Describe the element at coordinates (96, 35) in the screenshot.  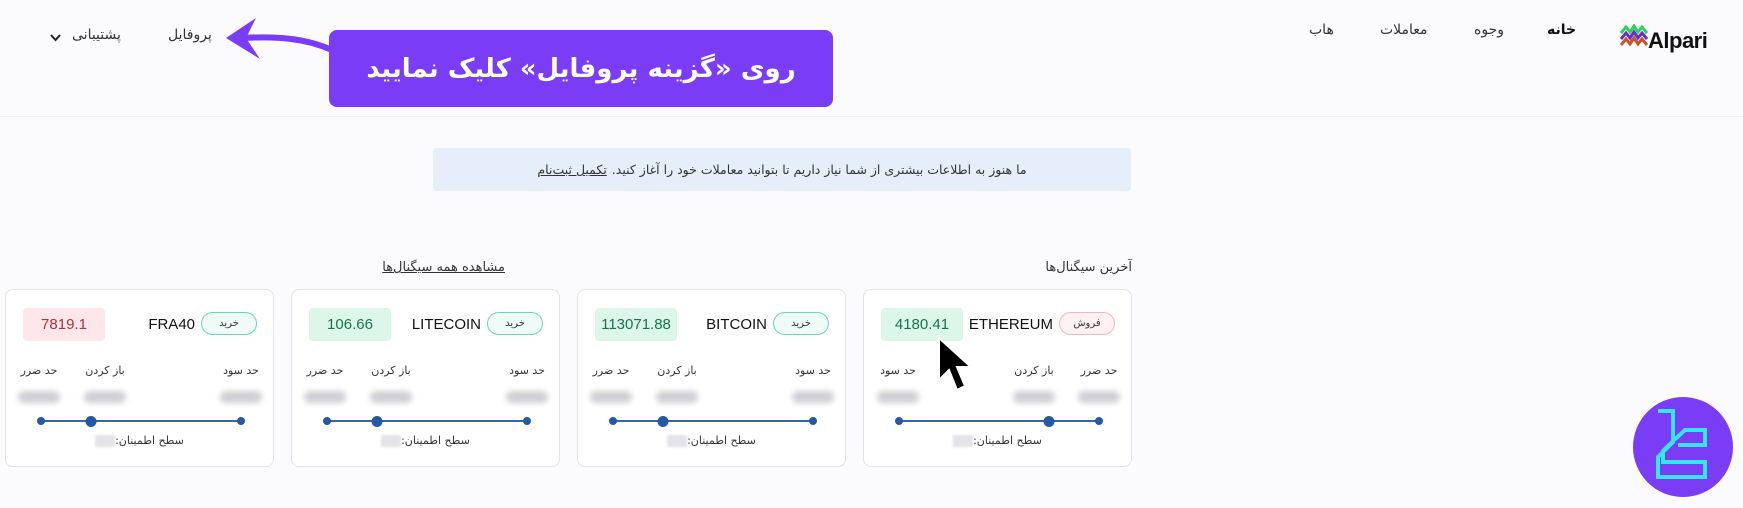
I see `nav-support: پشتیبانی` at that location.